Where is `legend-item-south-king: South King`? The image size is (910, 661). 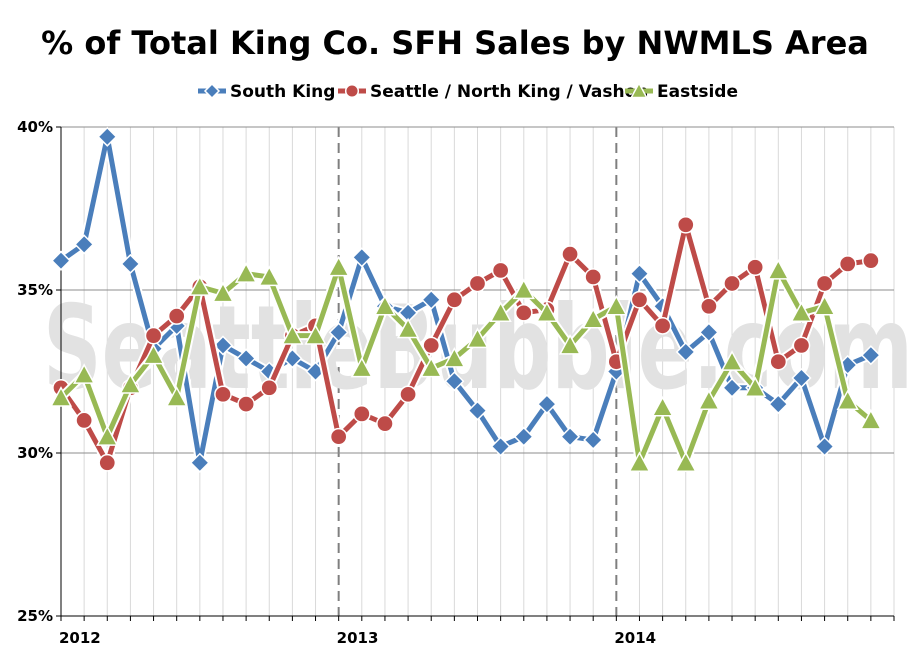
legend-item-south-king: South King is located at coordinates (266, 92).